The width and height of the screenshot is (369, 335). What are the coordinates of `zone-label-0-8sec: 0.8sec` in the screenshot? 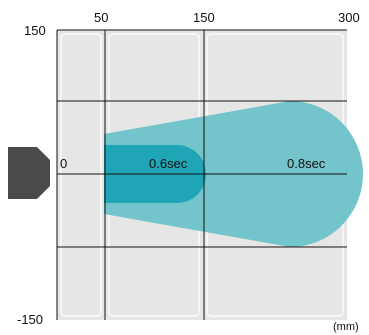 It's located at (306, 163).